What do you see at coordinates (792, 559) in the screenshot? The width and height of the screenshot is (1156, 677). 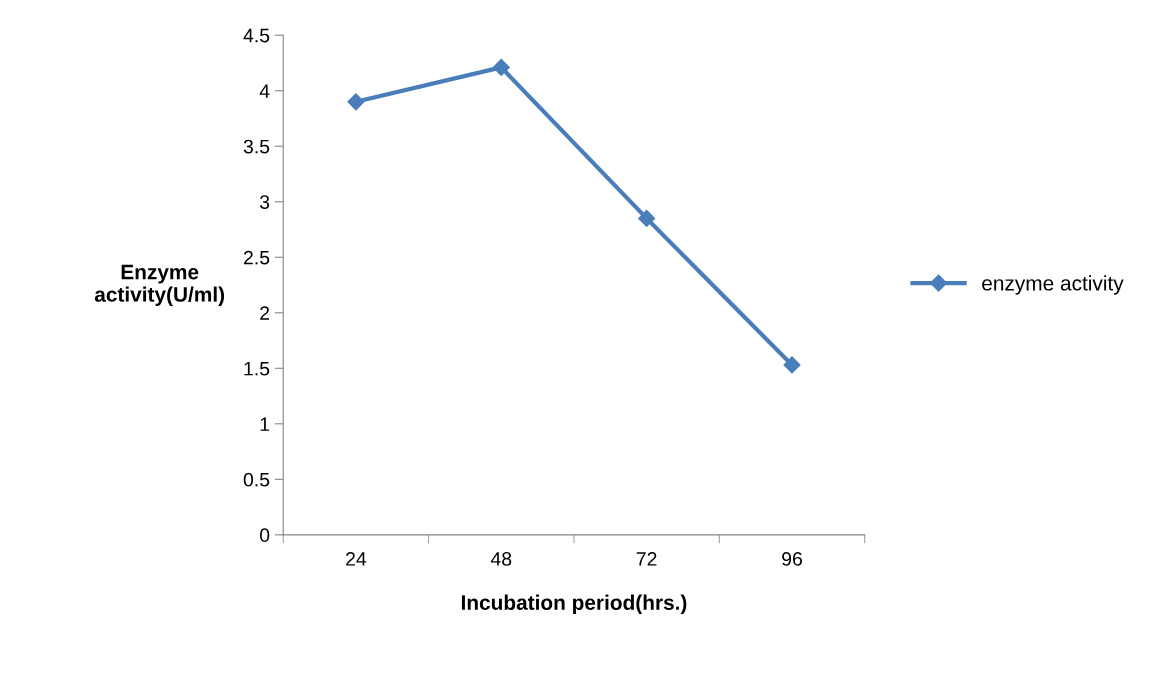 I see `x-tick-label: 96` at bounding box center [792, 559].